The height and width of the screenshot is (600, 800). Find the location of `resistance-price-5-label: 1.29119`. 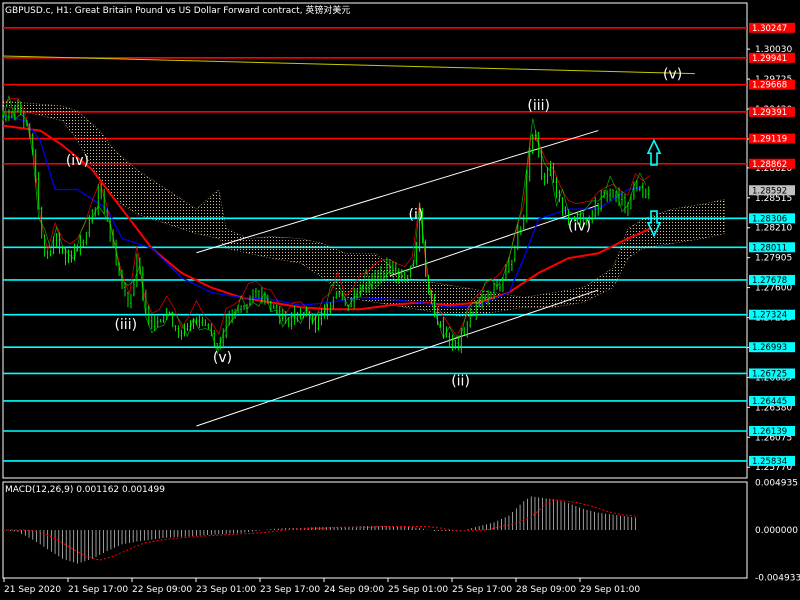

resistance-price-5-label: 1.29119 is located at coordinates (769, 140).